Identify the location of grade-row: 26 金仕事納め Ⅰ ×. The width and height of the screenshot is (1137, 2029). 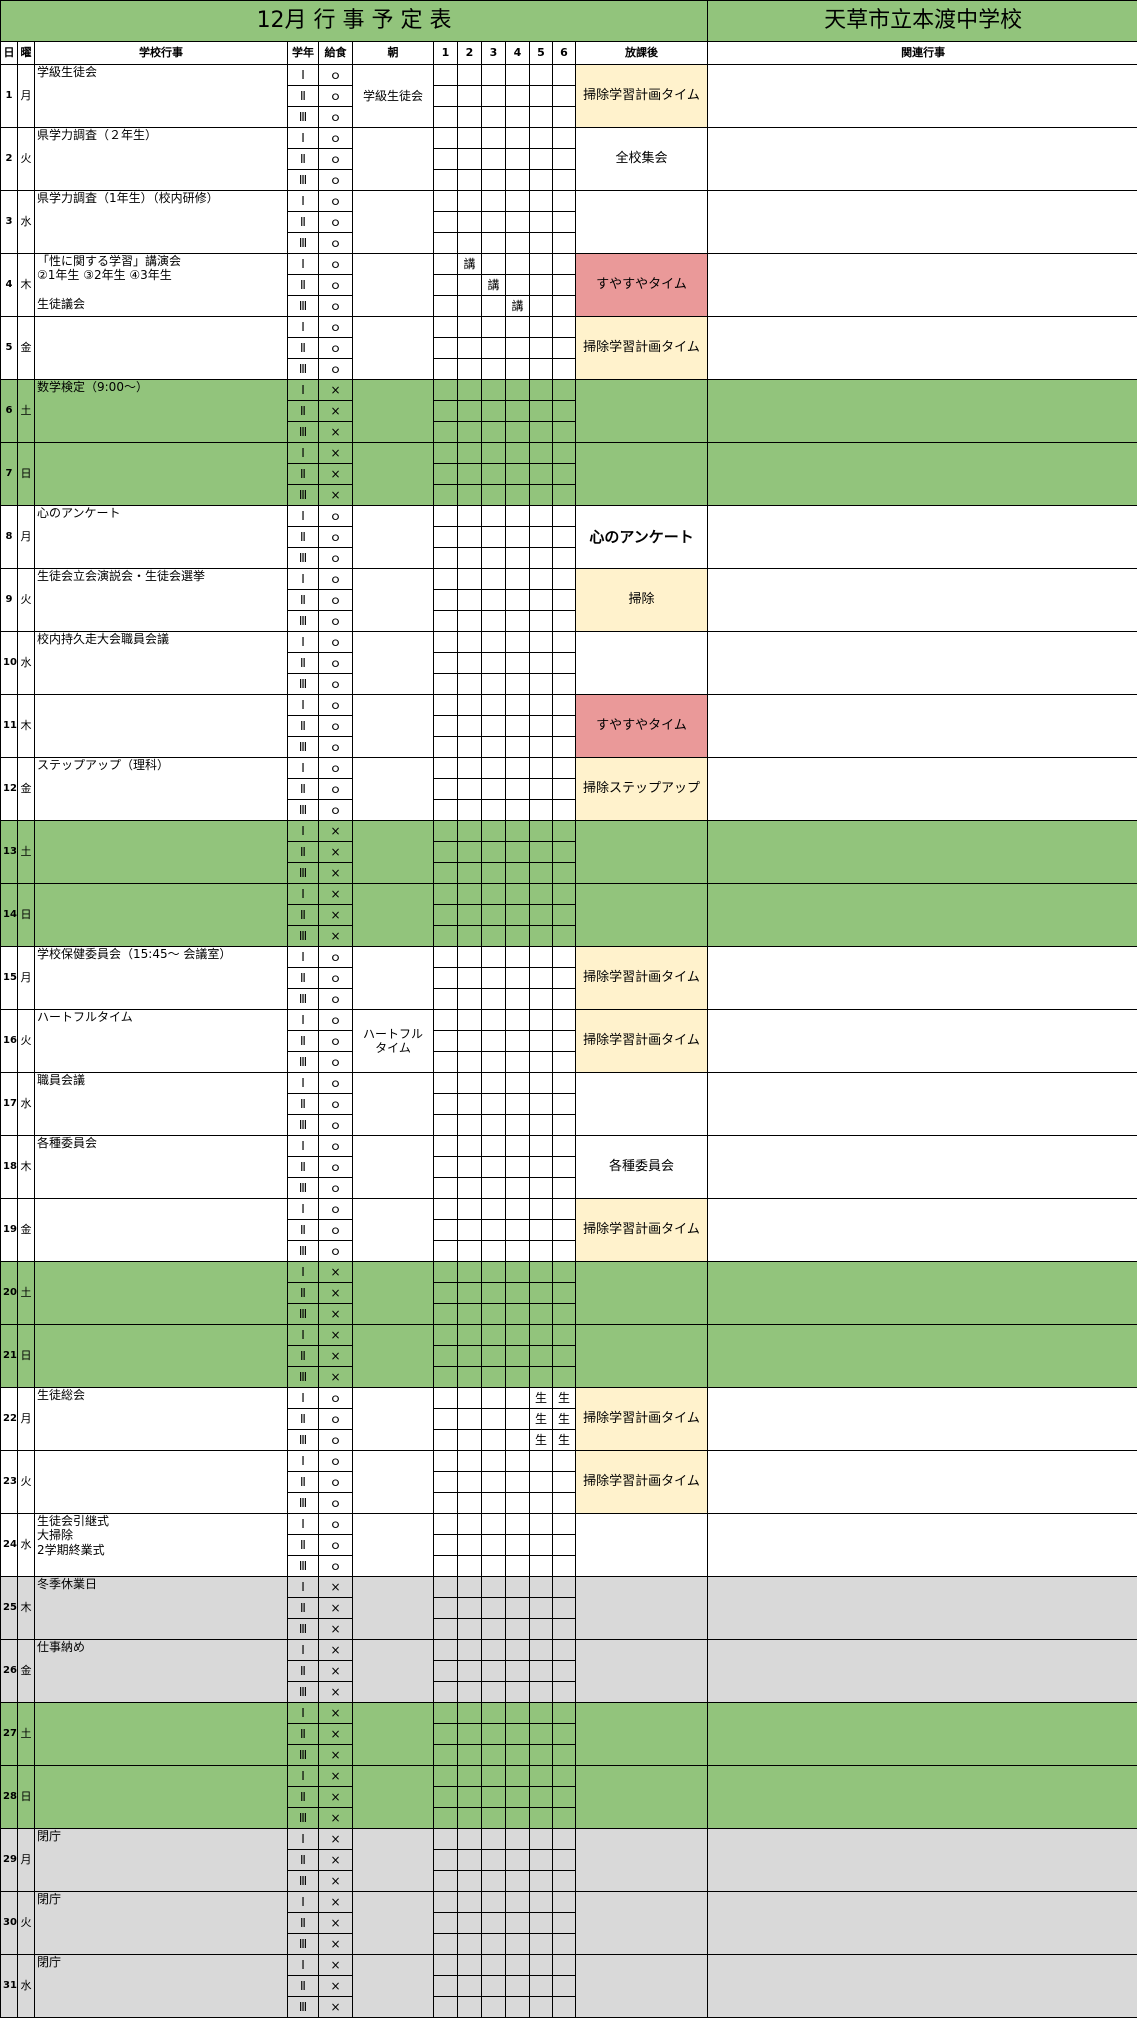
(568, 1671).